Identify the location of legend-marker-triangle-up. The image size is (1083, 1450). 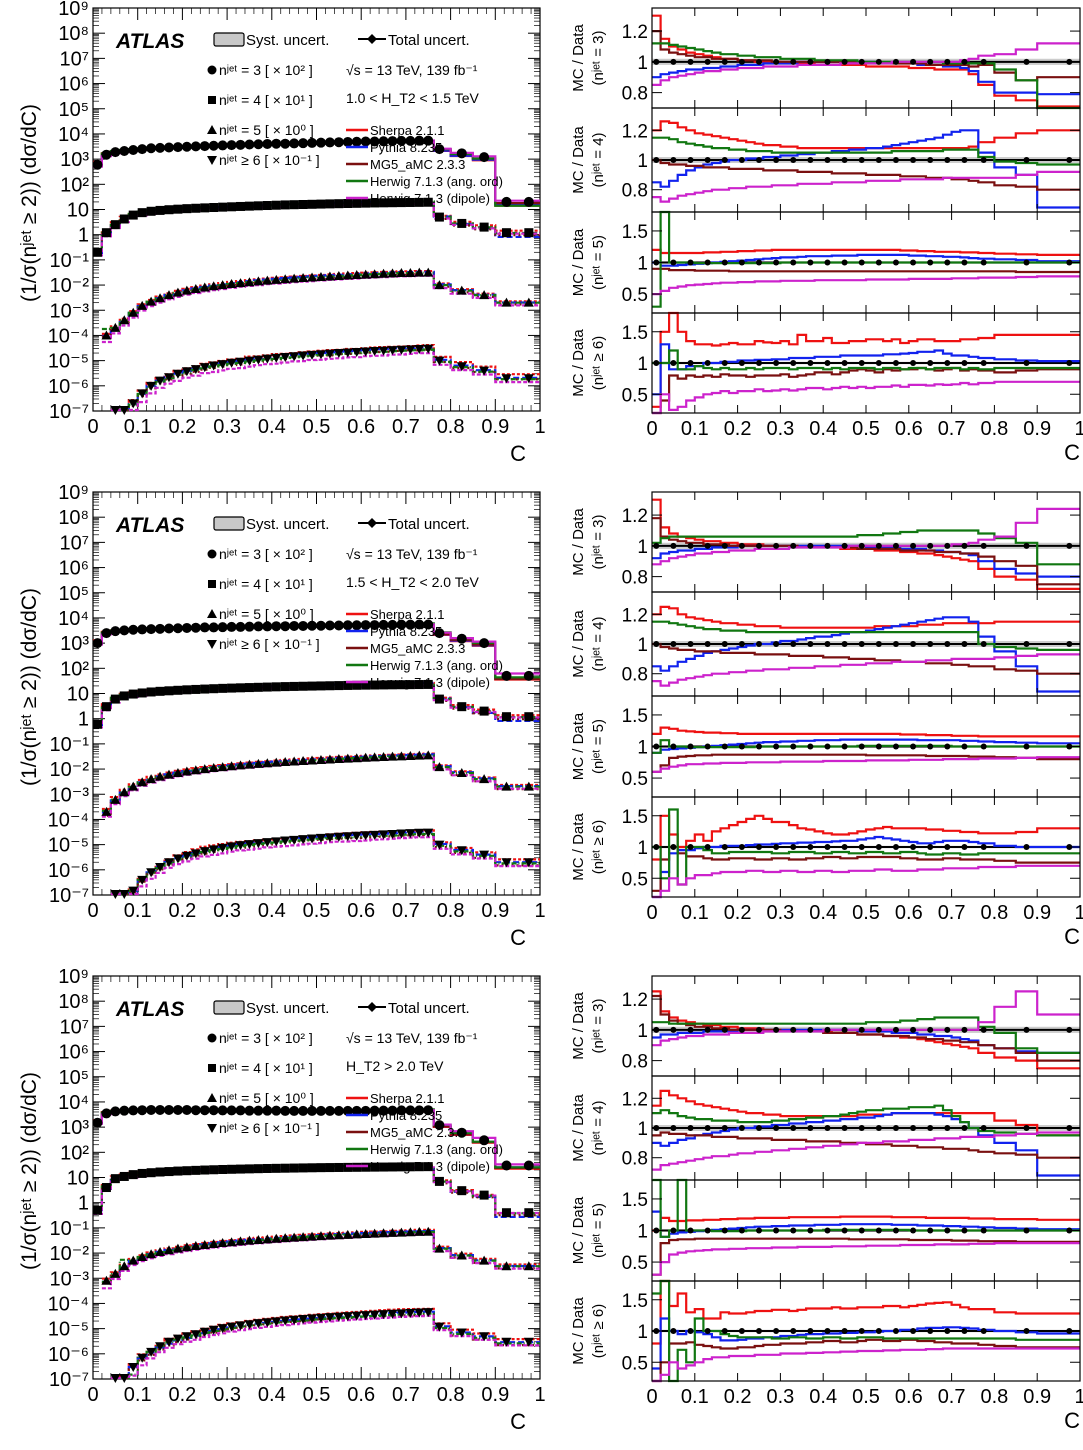
(212, 129).